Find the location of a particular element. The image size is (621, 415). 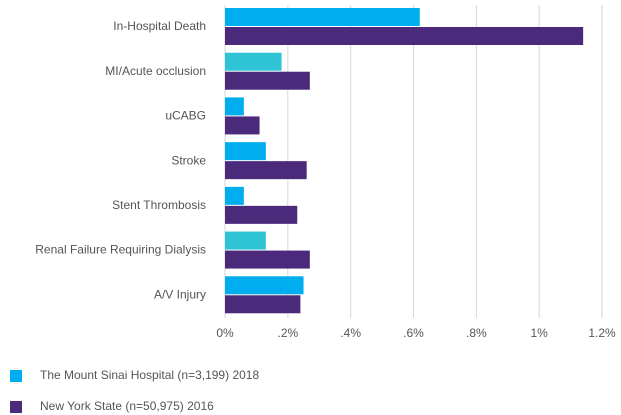

x-tick-label: .8% is located at coordinates (476, 333).